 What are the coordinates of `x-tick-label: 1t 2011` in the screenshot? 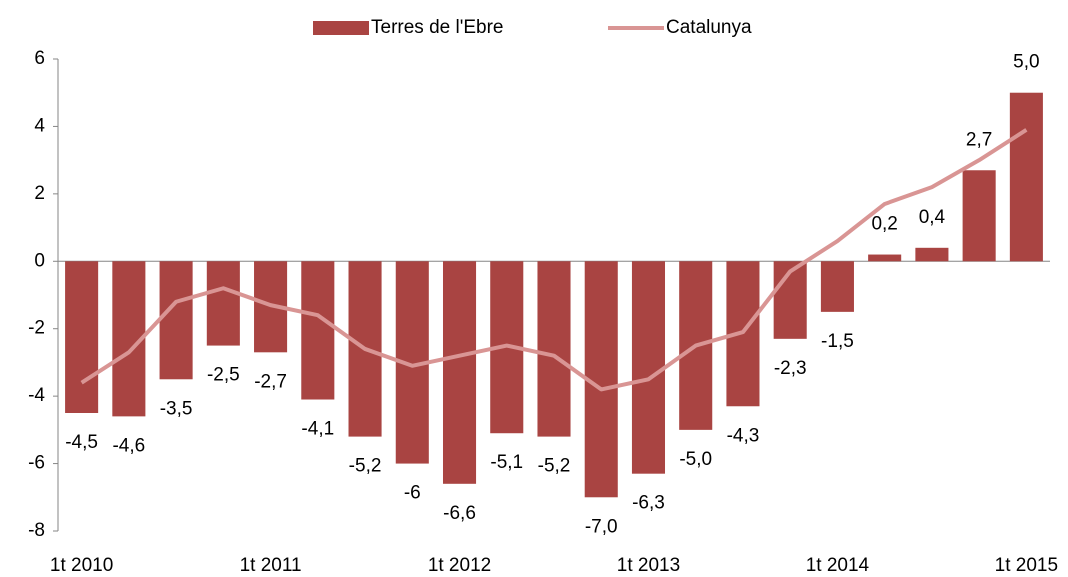 It's located at (271, 565).